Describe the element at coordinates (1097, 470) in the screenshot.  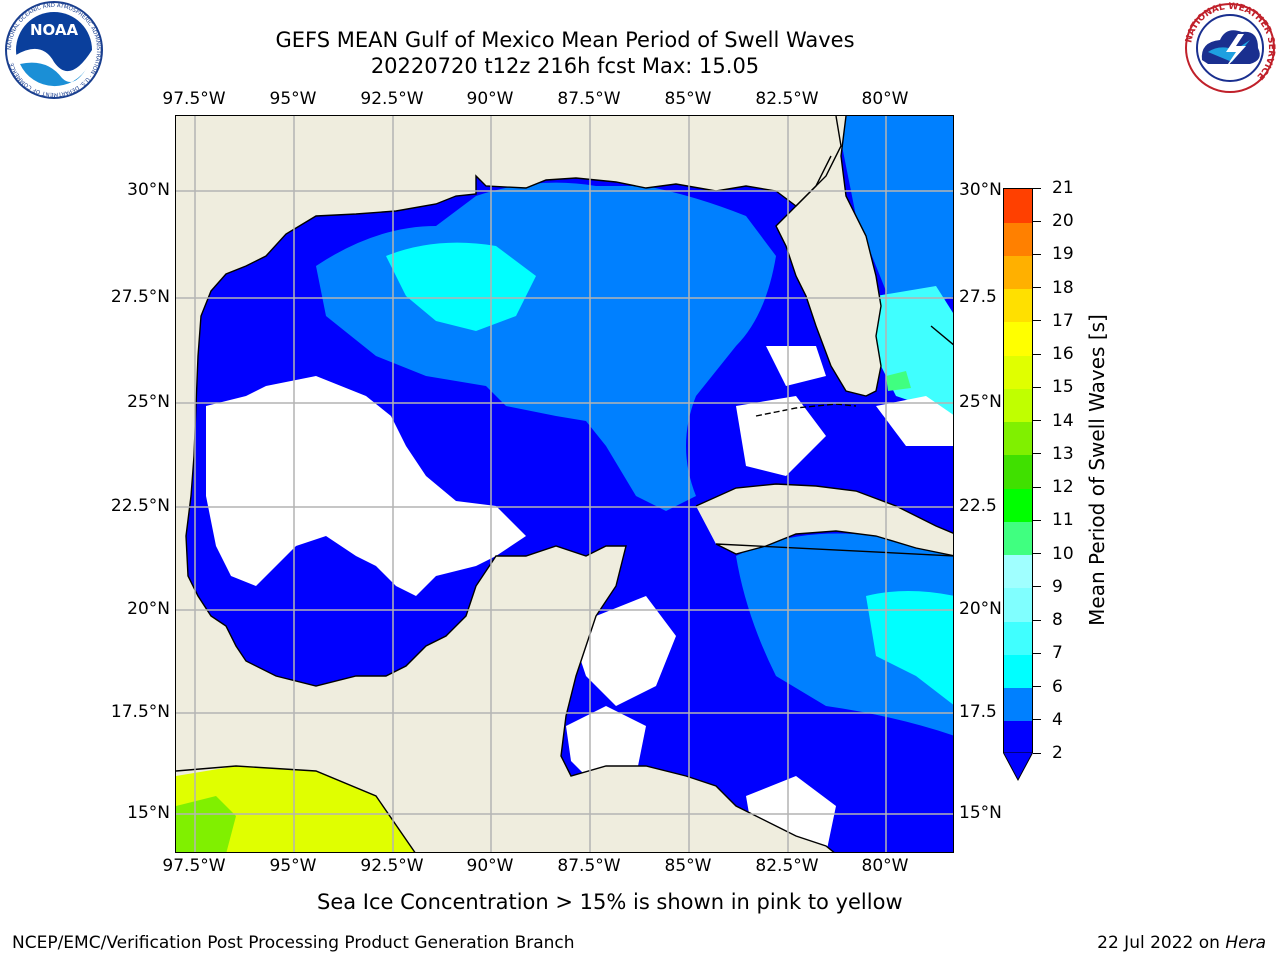
I see `colorbar-label: Mean Period of Swell Waves [s]` at that location.